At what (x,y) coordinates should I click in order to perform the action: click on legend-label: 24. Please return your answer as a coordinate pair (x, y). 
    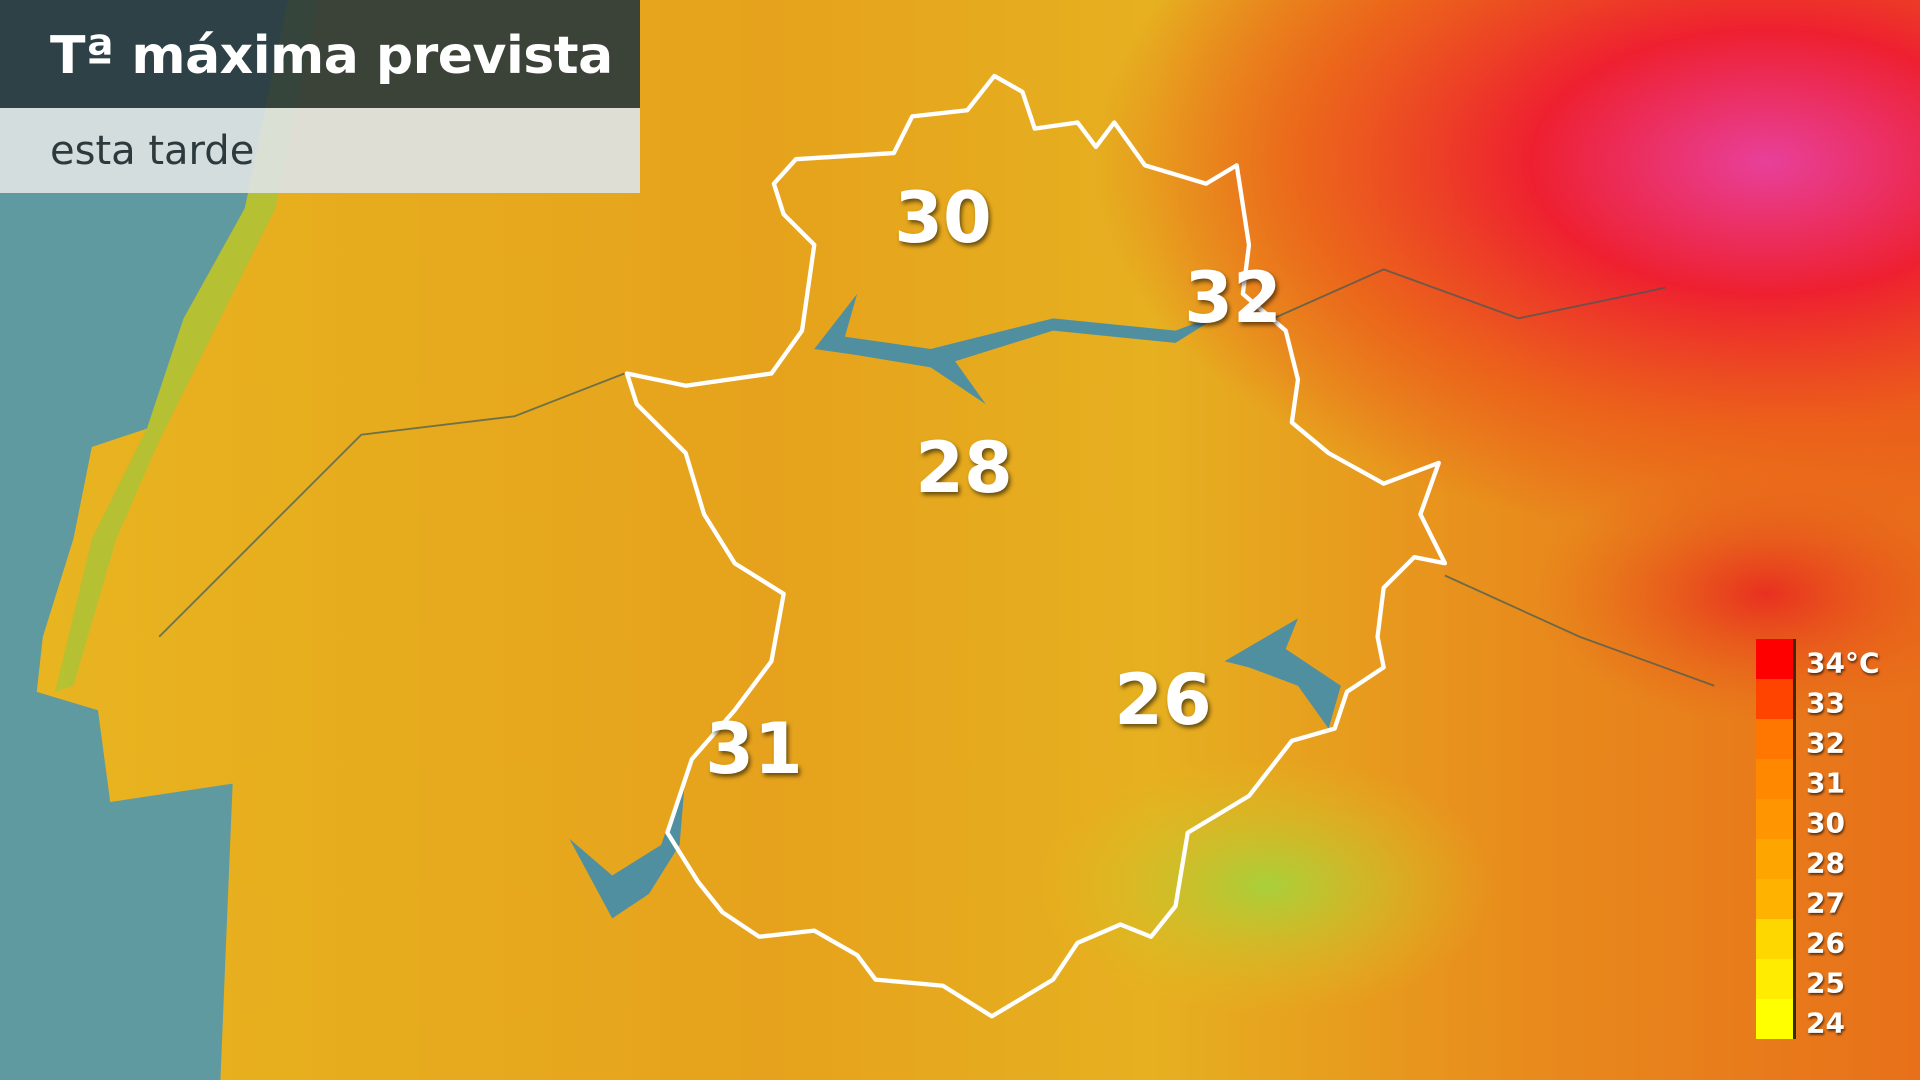
    Looking at the image, I should click on (1825, 1023).